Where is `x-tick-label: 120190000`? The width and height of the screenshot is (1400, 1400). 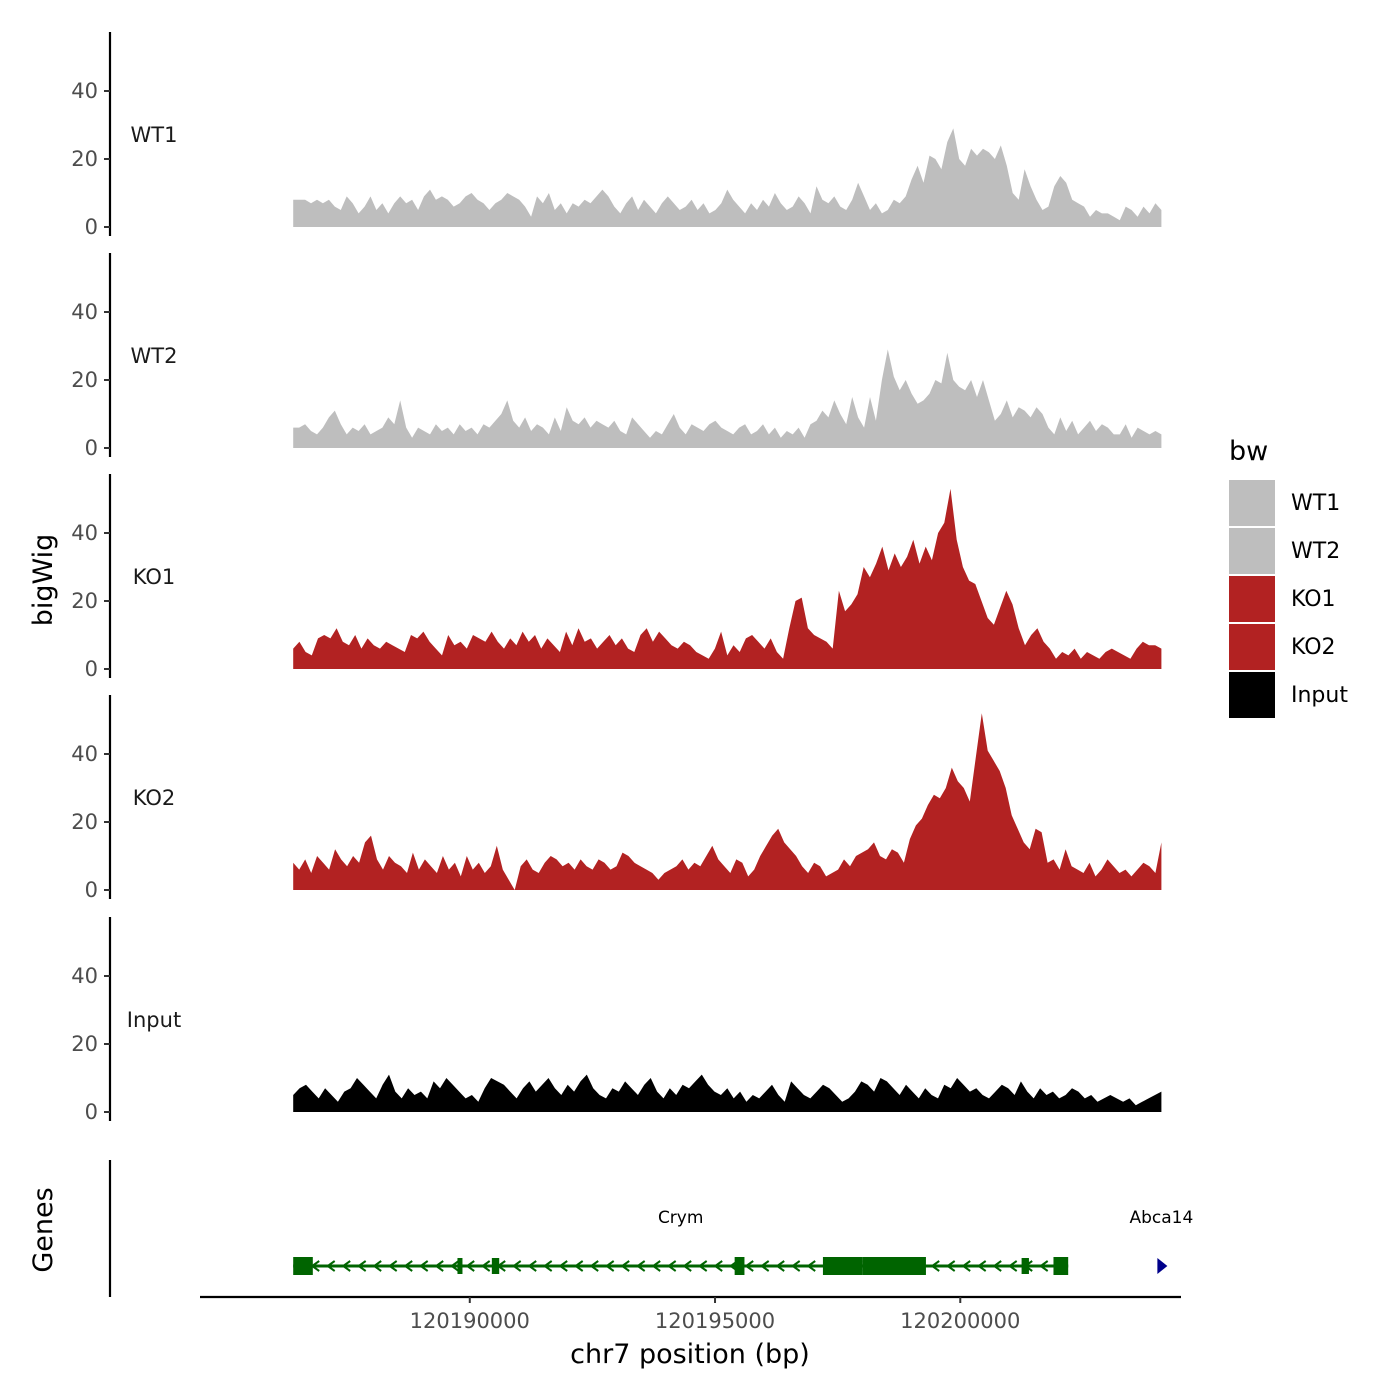
x-tick-label: 120190000 is located at coordinates (470, 1321).